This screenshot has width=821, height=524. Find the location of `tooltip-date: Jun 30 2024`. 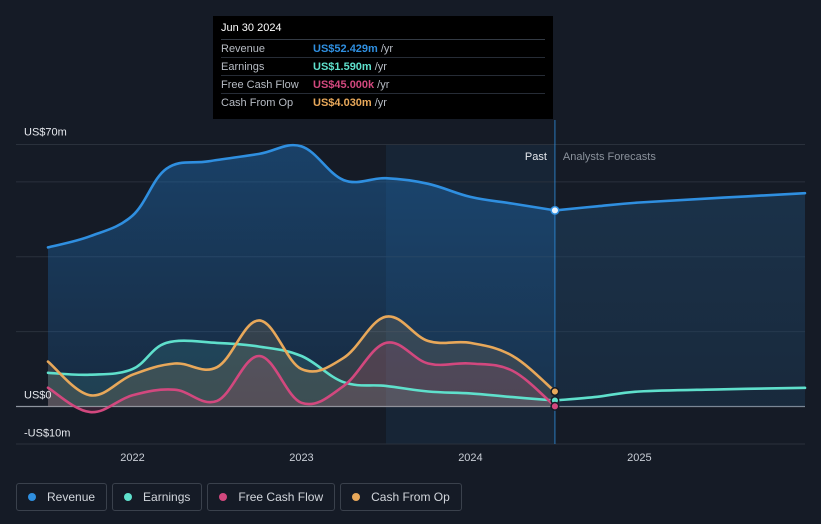

tooltip-date: Jun 30 2024 is located at coordinates (383, 31).